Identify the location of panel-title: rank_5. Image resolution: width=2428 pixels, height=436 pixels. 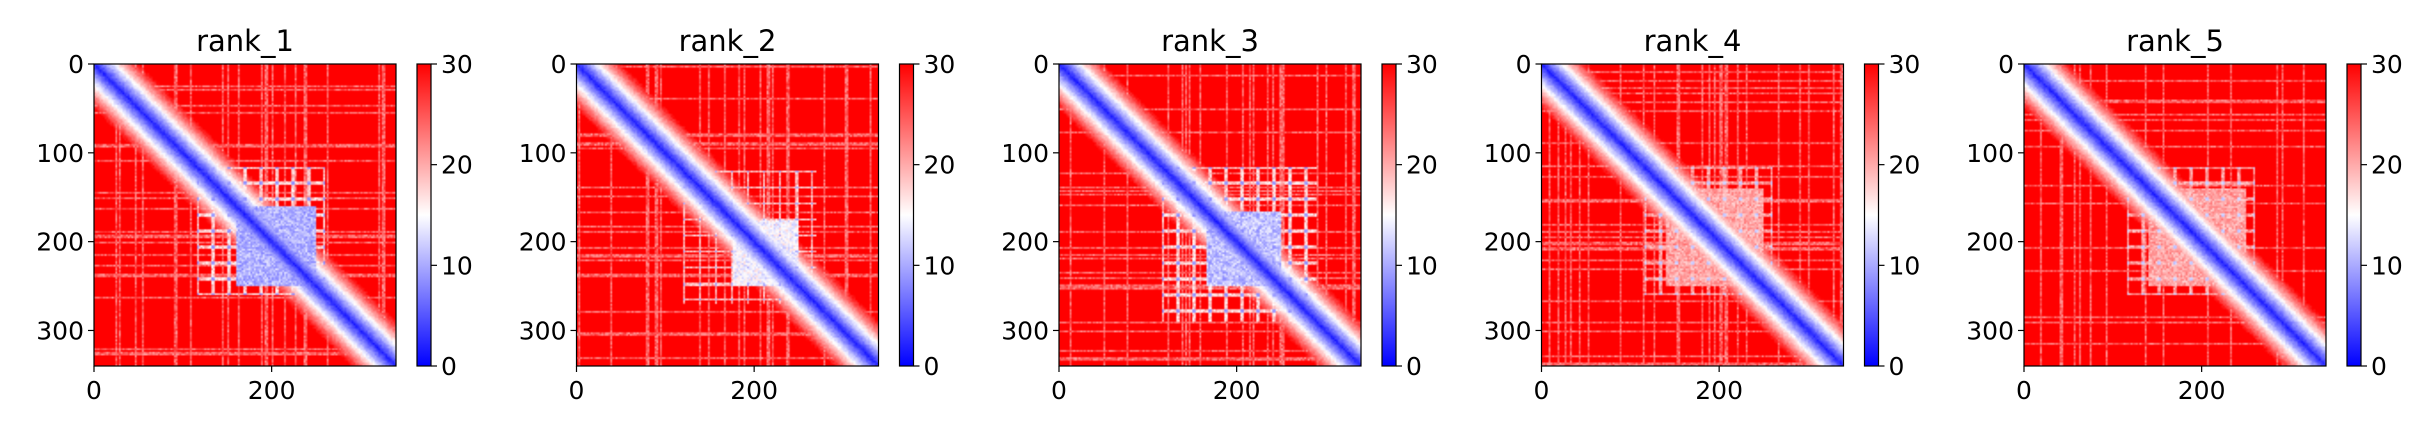
(2175, 41).